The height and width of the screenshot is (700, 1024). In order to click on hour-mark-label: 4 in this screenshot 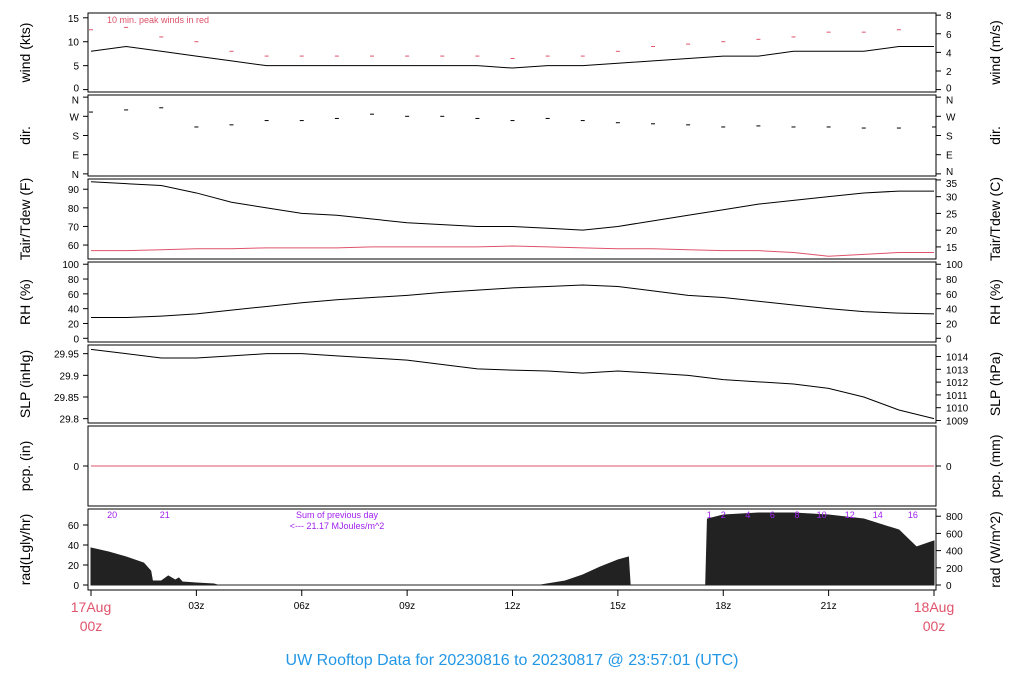, I will do `click(747, 515)`.